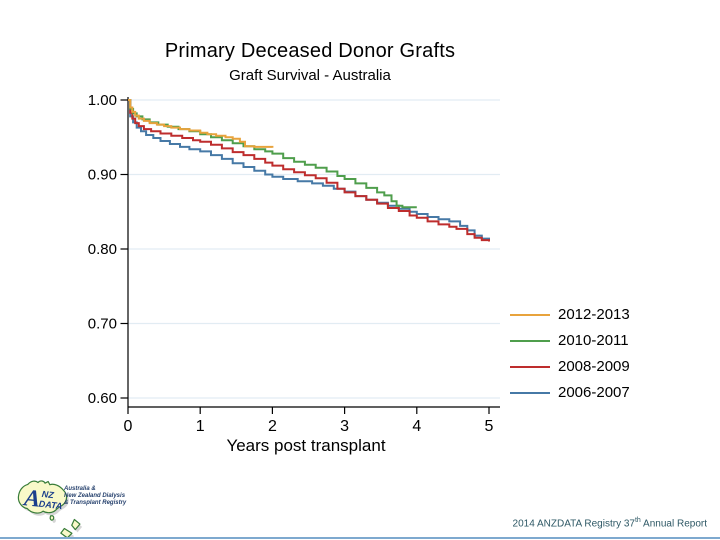 The height and width of the screenshot is (540, 720). What do you see at coordinates (272, 154) in the screenshot?
I see `series-2010-2011` at bounding box center [272, 154].